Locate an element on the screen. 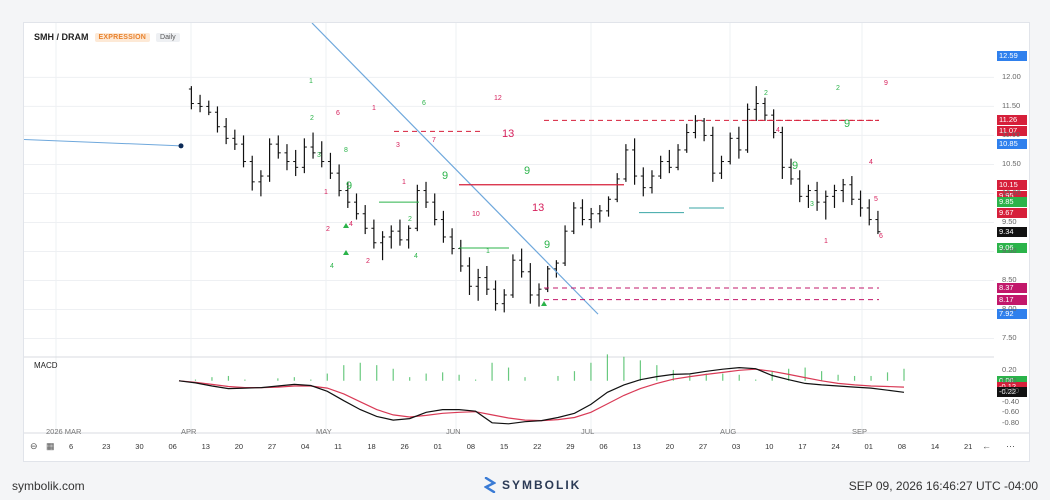  day-label: 06 is located at coordinates (172, 446).